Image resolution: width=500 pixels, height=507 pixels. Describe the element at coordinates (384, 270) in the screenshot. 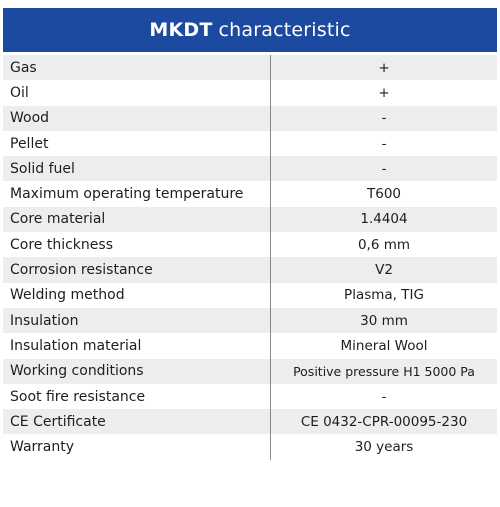

I see `row-value: V2` at that location.